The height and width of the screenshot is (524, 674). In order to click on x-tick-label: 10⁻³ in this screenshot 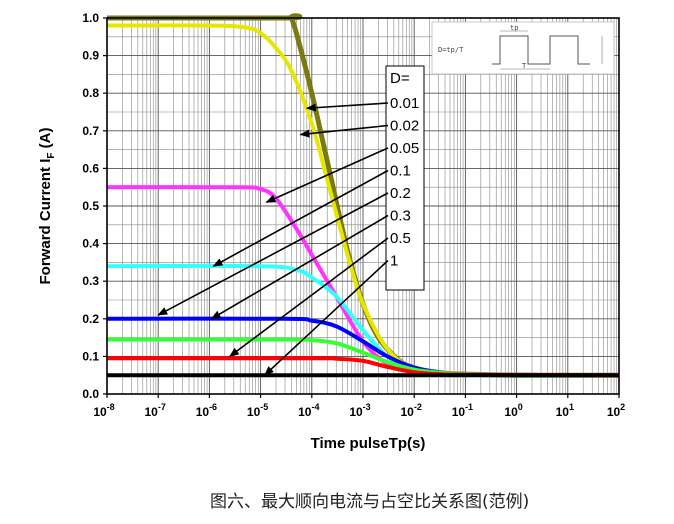, I will do `click(359, 410)`.